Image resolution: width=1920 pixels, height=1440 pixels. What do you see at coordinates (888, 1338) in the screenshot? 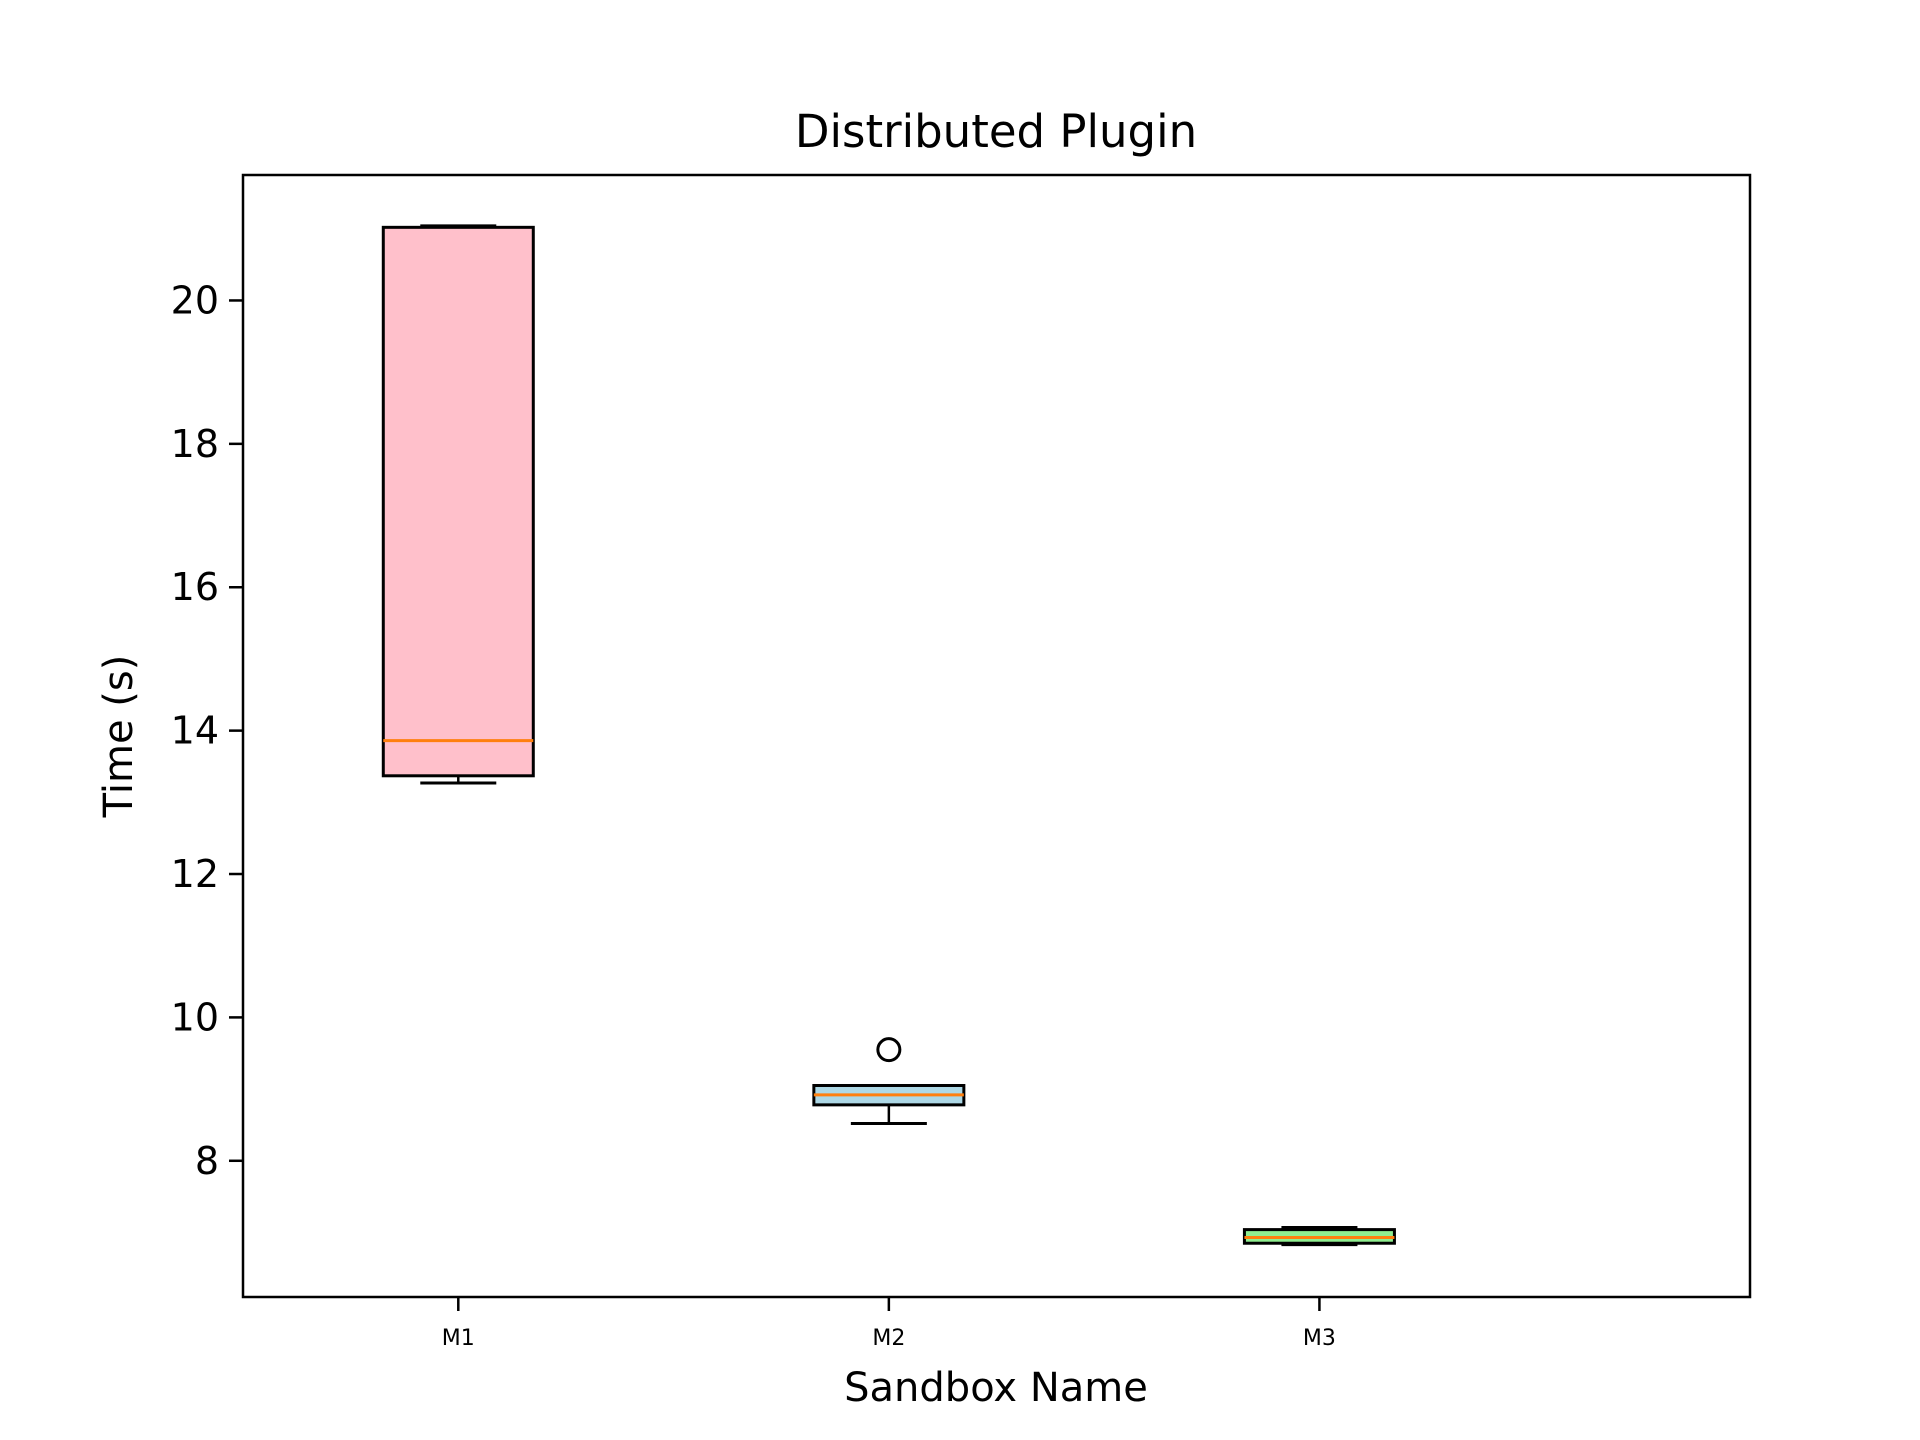
I see `x-tick-label-m2: M2` at bounding box center [888, 1338].